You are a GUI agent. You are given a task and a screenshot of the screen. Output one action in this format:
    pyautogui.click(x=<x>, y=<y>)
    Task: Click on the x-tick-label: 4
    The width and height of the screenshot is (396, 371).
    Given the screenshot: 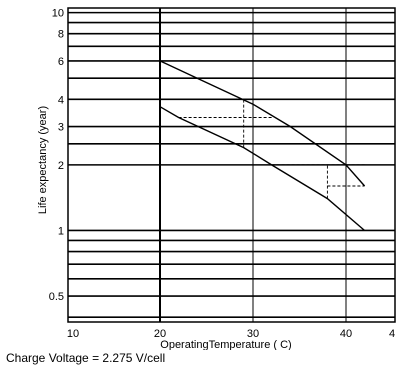 What is the action you would take?
    pyautogui.click(x=392, y=334)
    